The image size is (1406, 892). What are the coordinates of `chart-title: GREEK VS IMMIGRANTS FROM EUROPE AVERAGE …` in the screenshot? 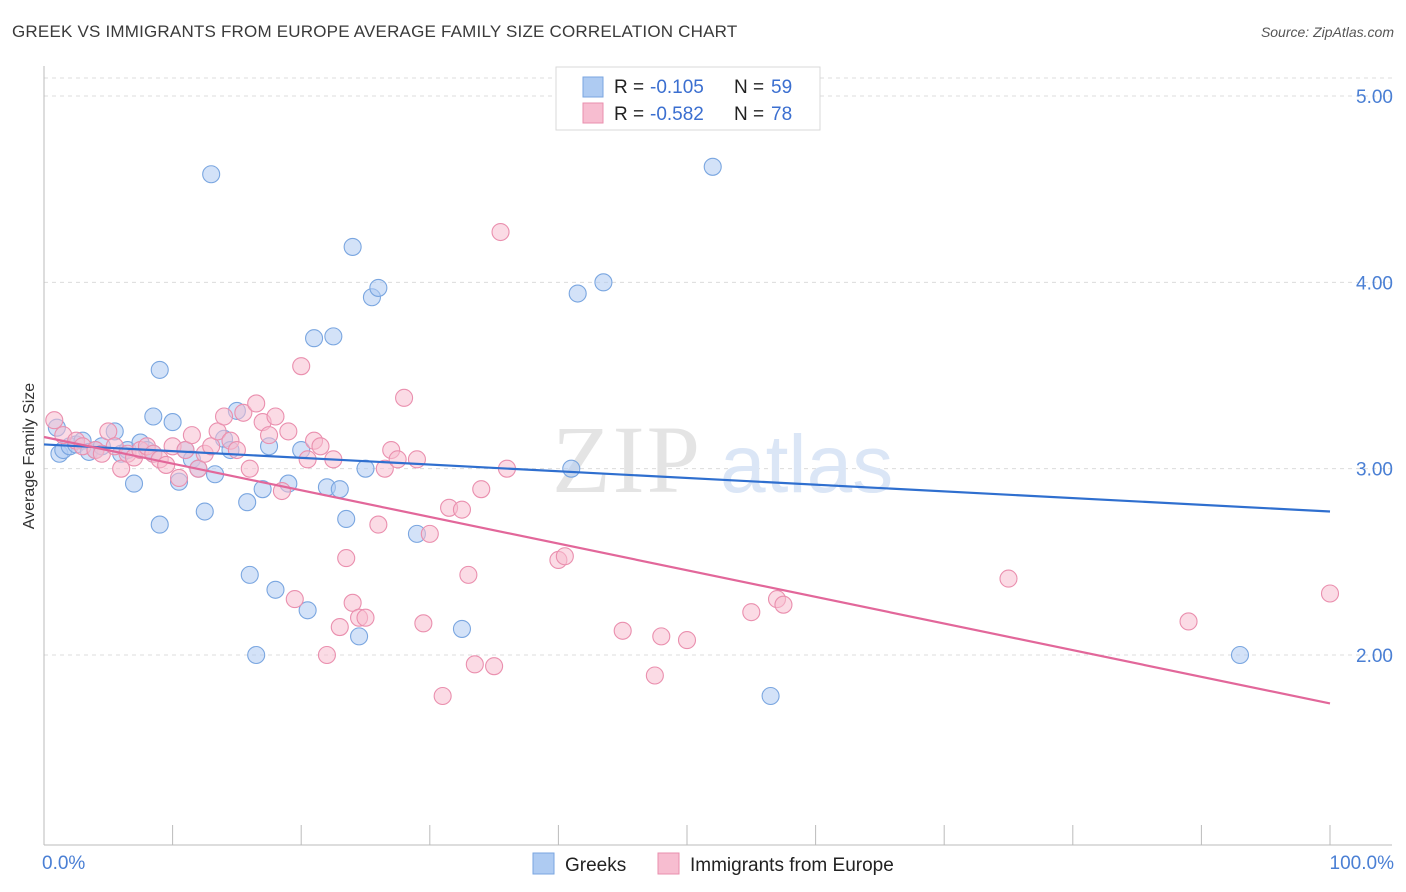 It's located at (375, 31).